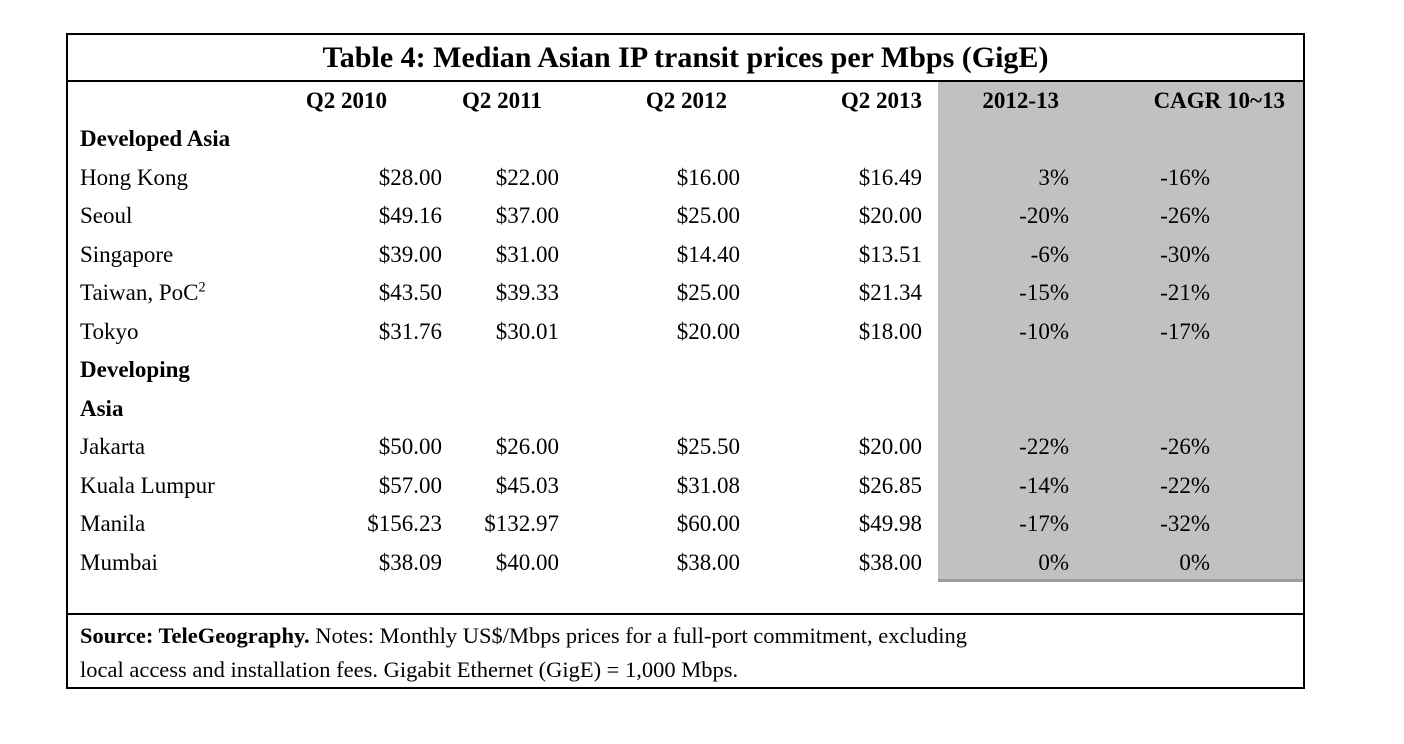 This screenshot has width=1404, height=744. Describe the element at coordinates (1010, 254) in the screenshot. I see `pct-cell: -6%` at that location.